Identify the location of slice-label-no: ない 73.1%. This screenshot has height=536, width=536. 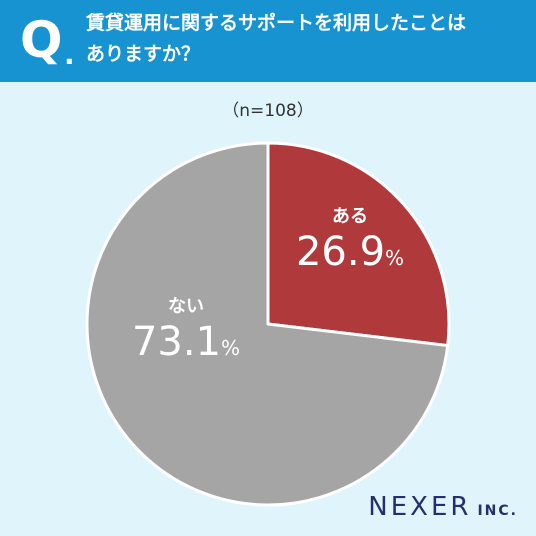
(186, 334).